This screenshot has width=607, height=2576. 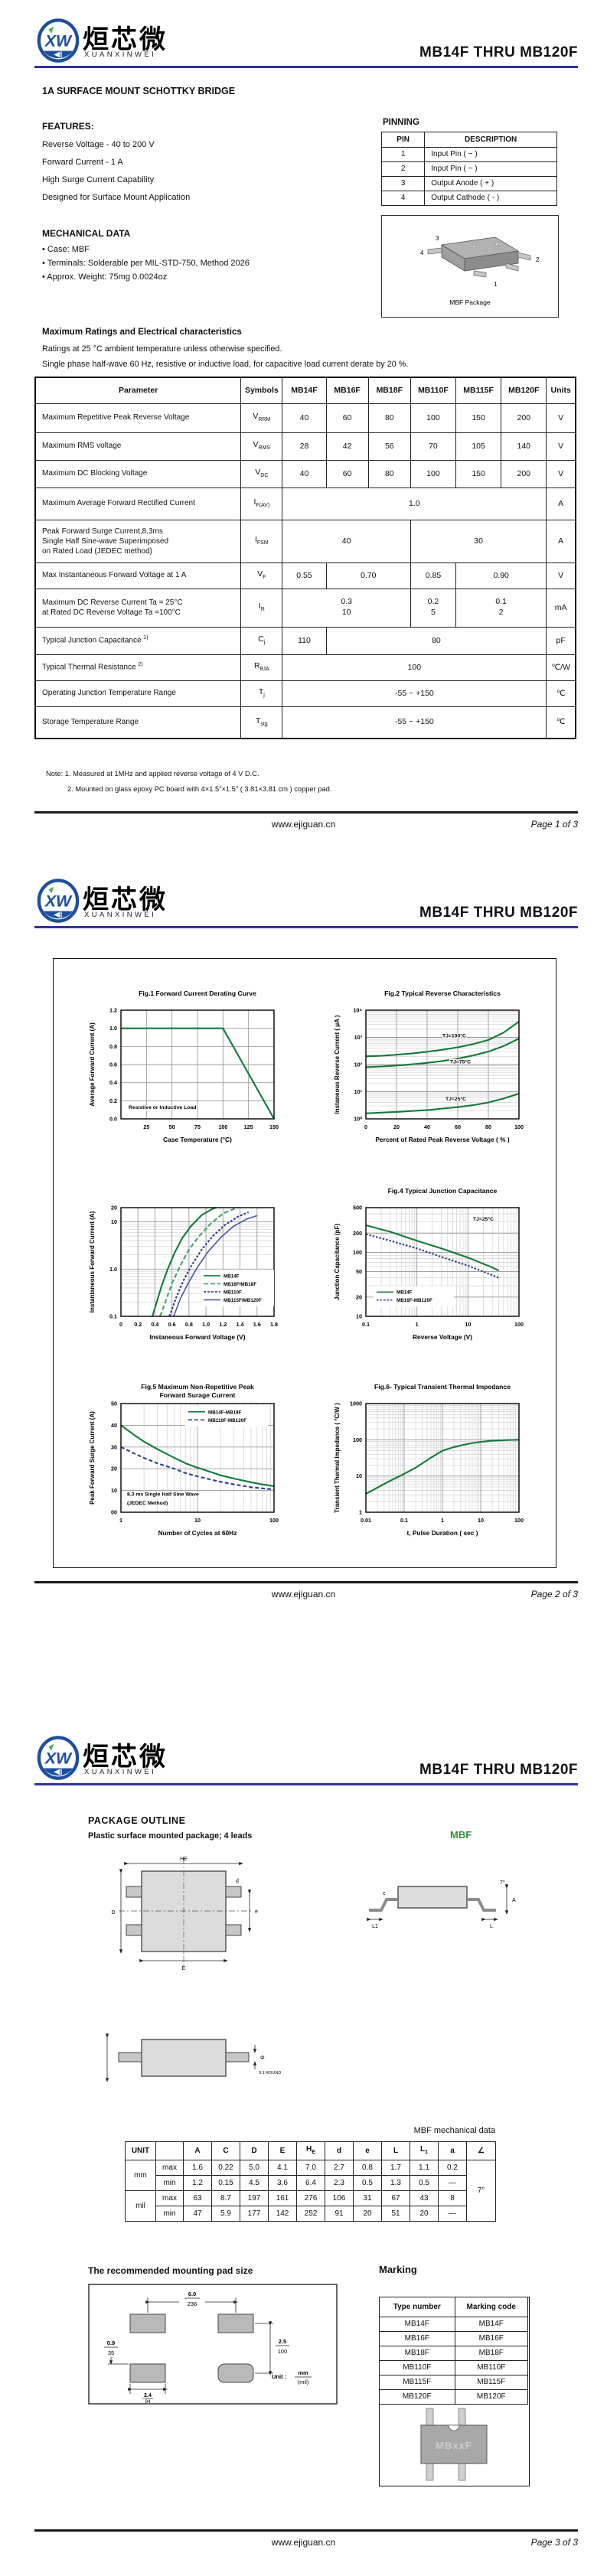 What do you see at coordinates (98, 179) in the screenshot?
I see `feature-item: High Surge Current Capability` at bounding box center [98, 179].